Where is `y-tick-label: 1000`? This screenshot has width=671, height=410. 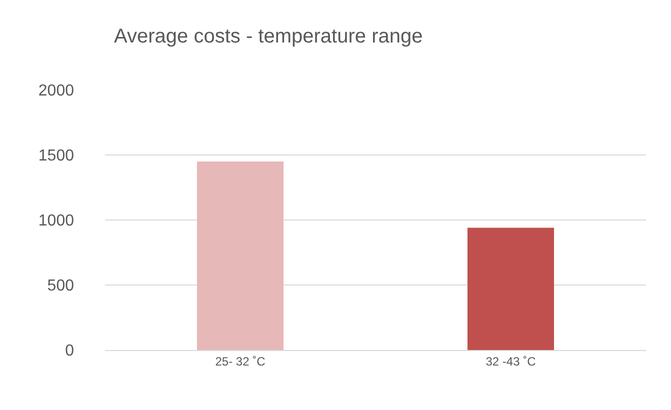 y-tick-label: 1000 is located at coordinates (56, 221).